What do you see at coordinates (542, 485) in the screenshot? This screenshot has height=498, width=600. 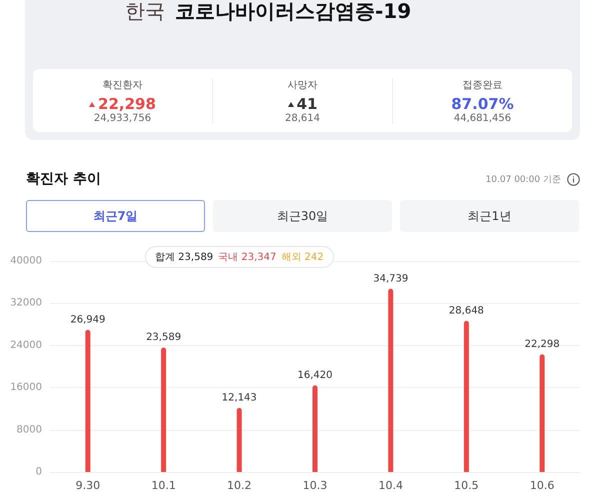 I see `x-tick-label: 10.6` at bounding box center [542, 485].